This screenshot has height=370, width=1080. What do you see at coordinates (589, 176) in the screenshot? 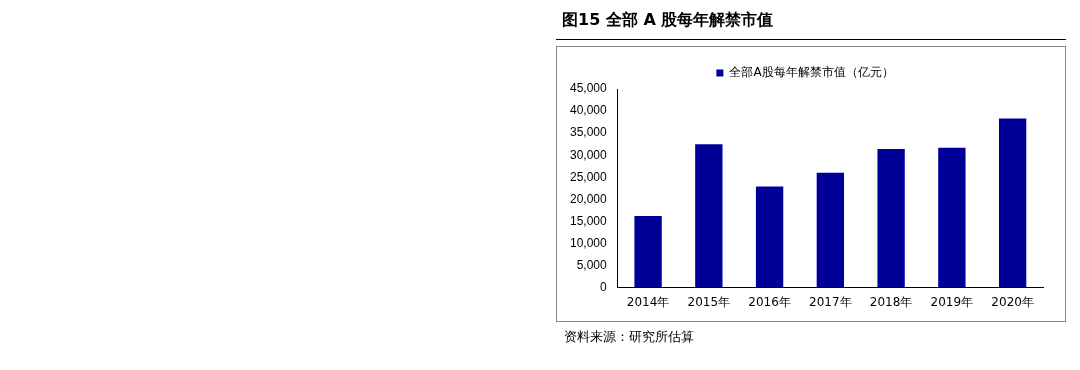
I see `y-tick-label: 25,000` at bounding box center [589, 176].